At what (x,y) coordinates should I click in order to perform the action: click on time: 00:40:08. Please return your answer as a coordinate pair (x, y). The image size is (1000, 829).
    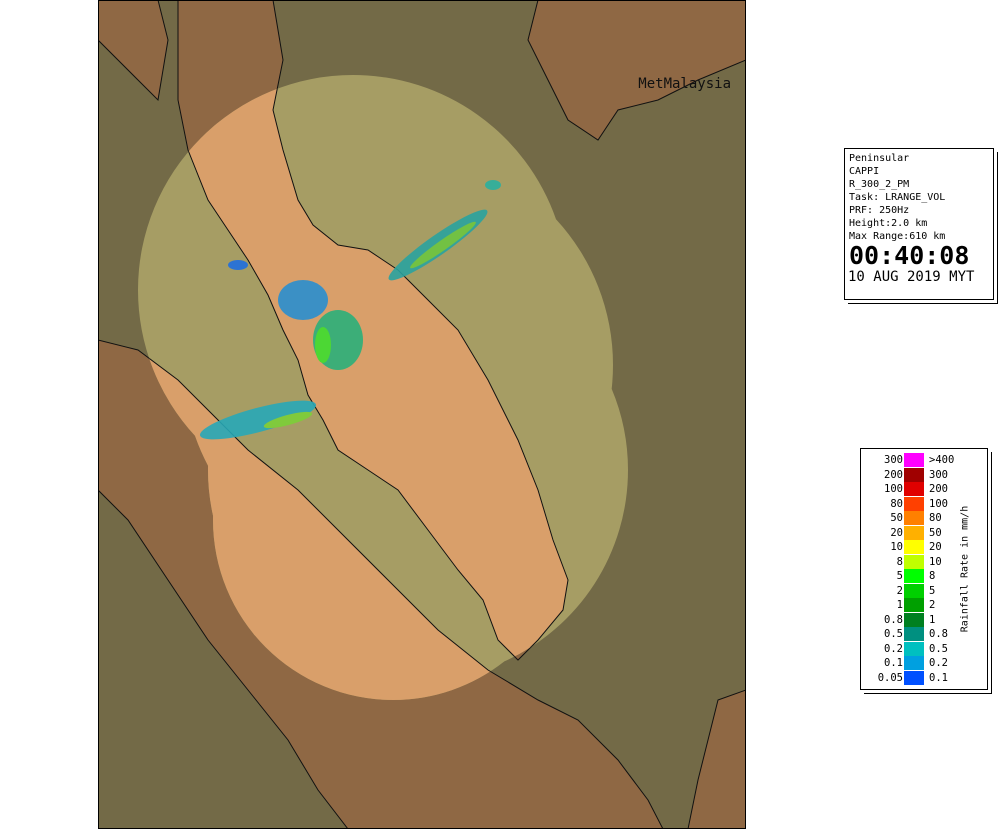
    Looking at the image, I should click on (909, 255).